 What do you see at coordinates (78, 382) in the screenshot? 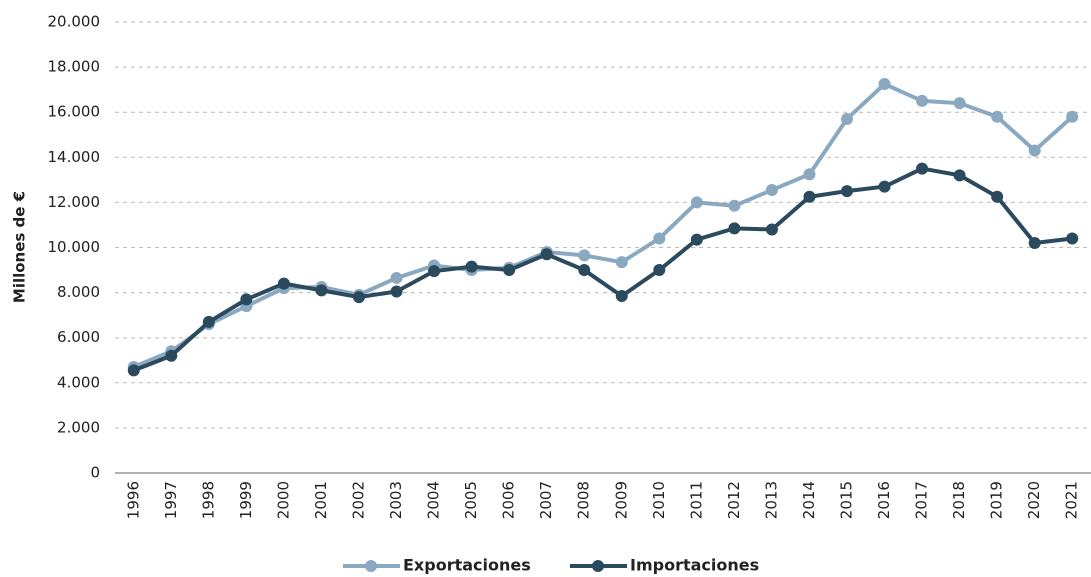
I see `y-tick-label: 4.000` at bounding box center [78, 382].